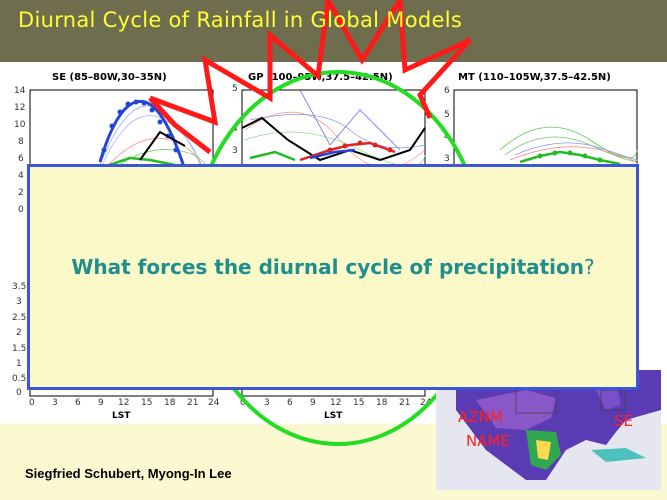  What do you see at coordinates (480, 417) in the screenshot?
I see `map-label-aznm: AZNM` at bounding box center [480, 417].